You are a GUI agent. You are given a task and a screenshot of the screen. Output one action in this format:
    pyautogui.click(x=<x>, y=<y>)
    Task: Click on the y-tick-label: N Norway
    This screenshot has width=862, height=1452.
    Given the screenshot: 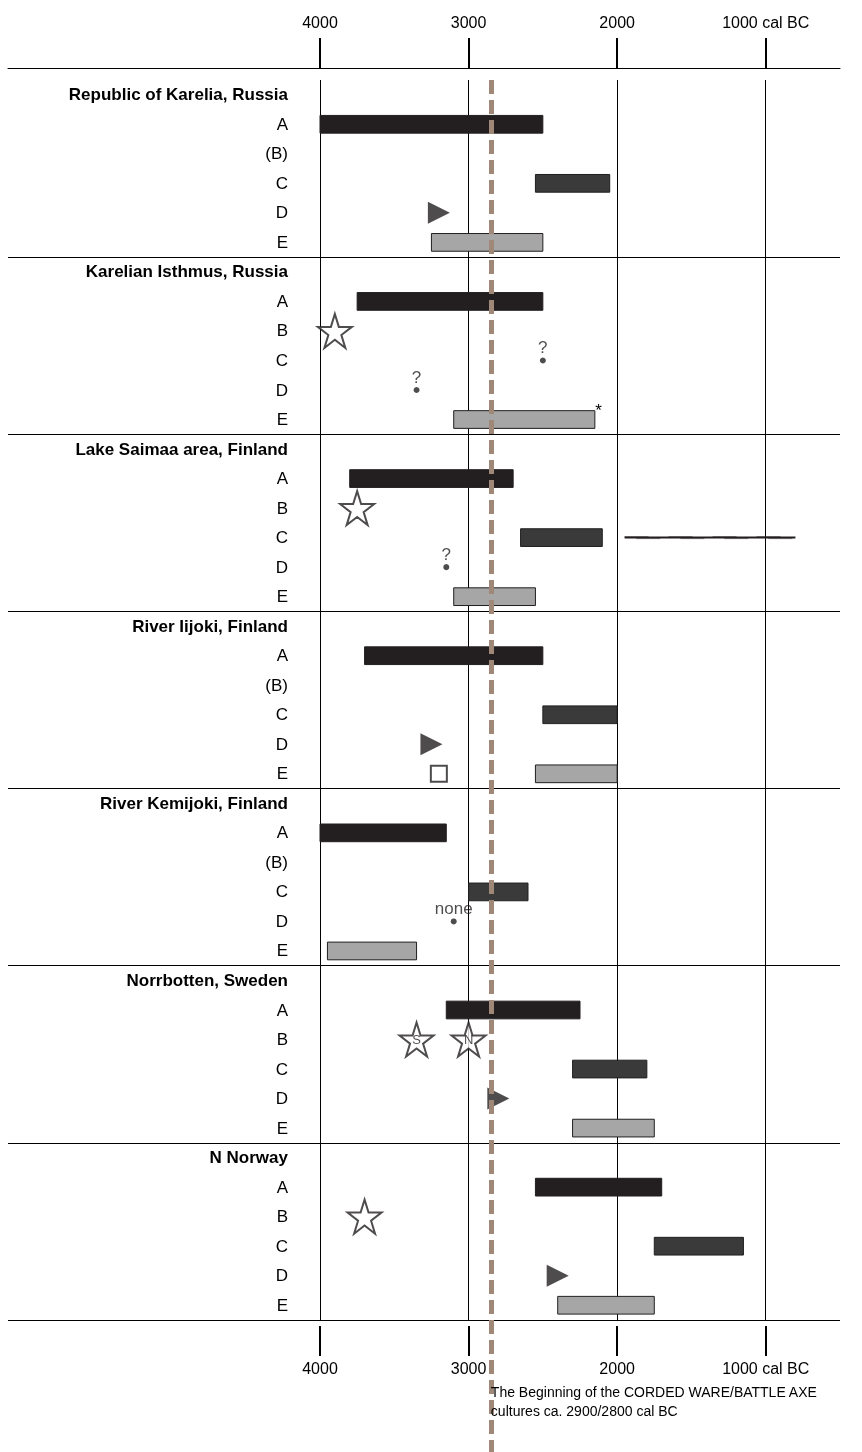 What is the action you would take?
    pyautogui.click(x=249, y=1158)
    